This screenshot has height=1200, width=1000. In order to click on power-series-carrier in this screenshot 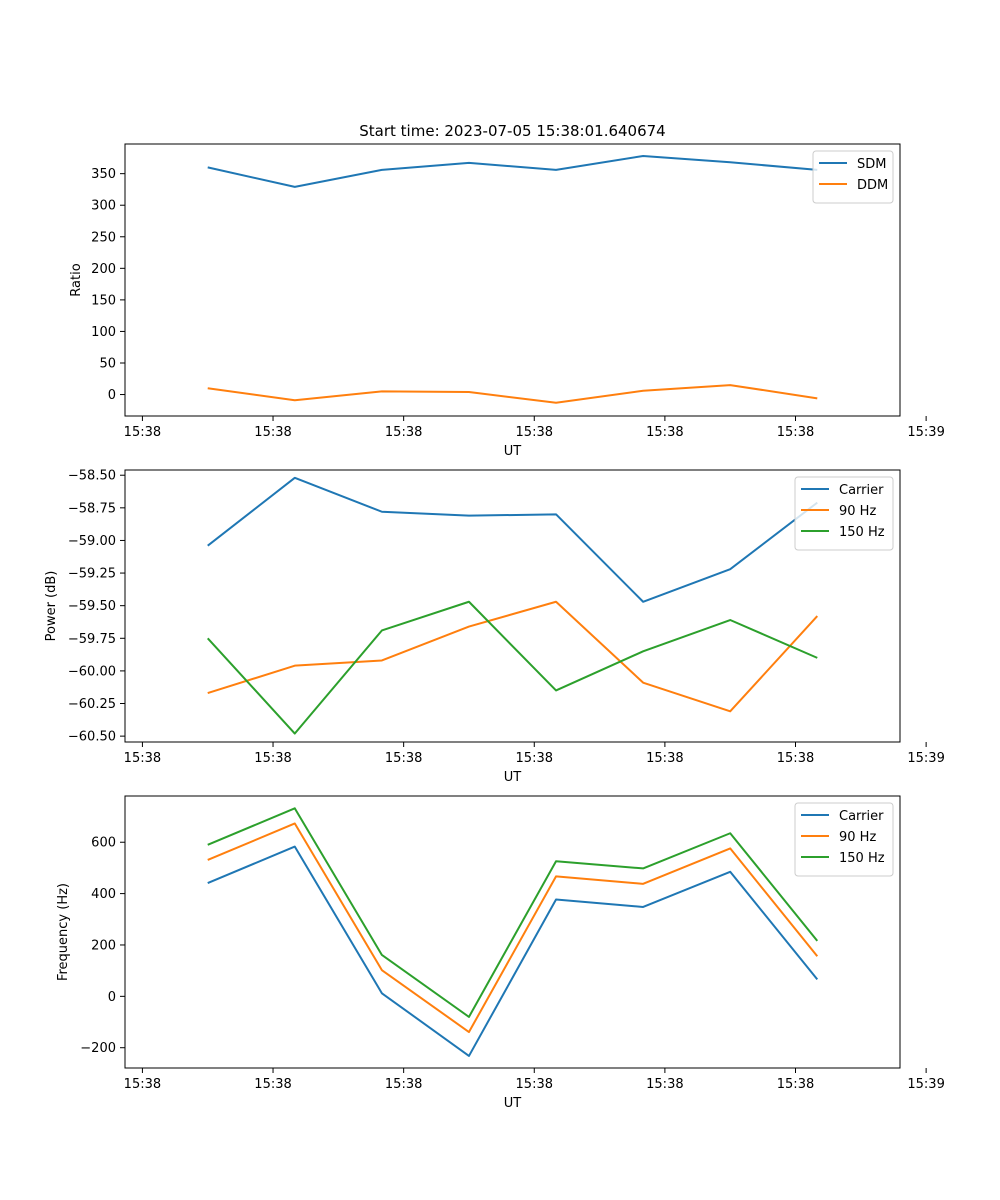, I will do `click(512, 539)`.